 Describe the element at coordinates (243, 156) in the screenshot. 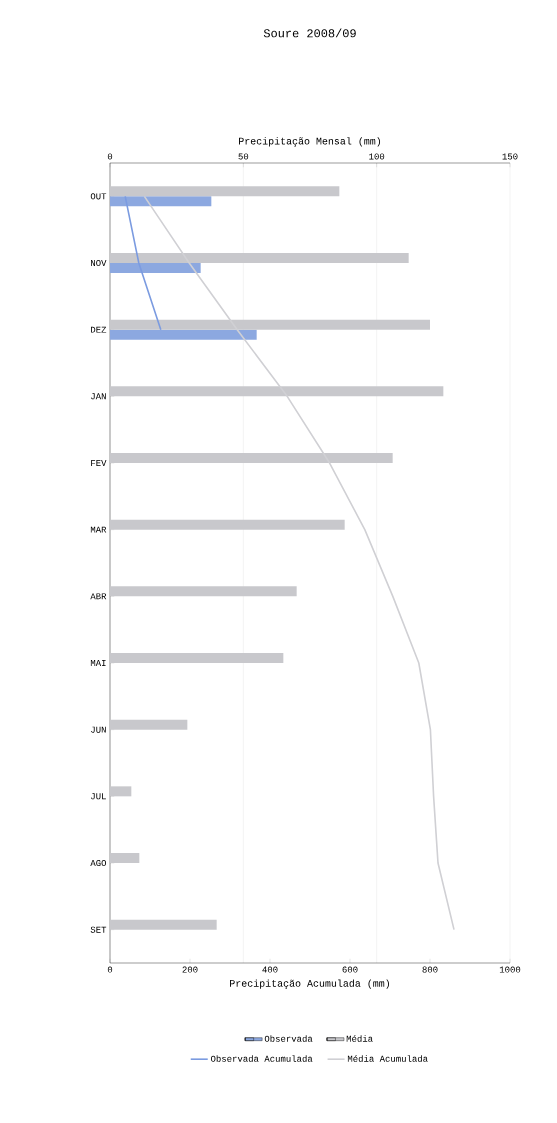

I see `x2-tick-label: 50` at that location.